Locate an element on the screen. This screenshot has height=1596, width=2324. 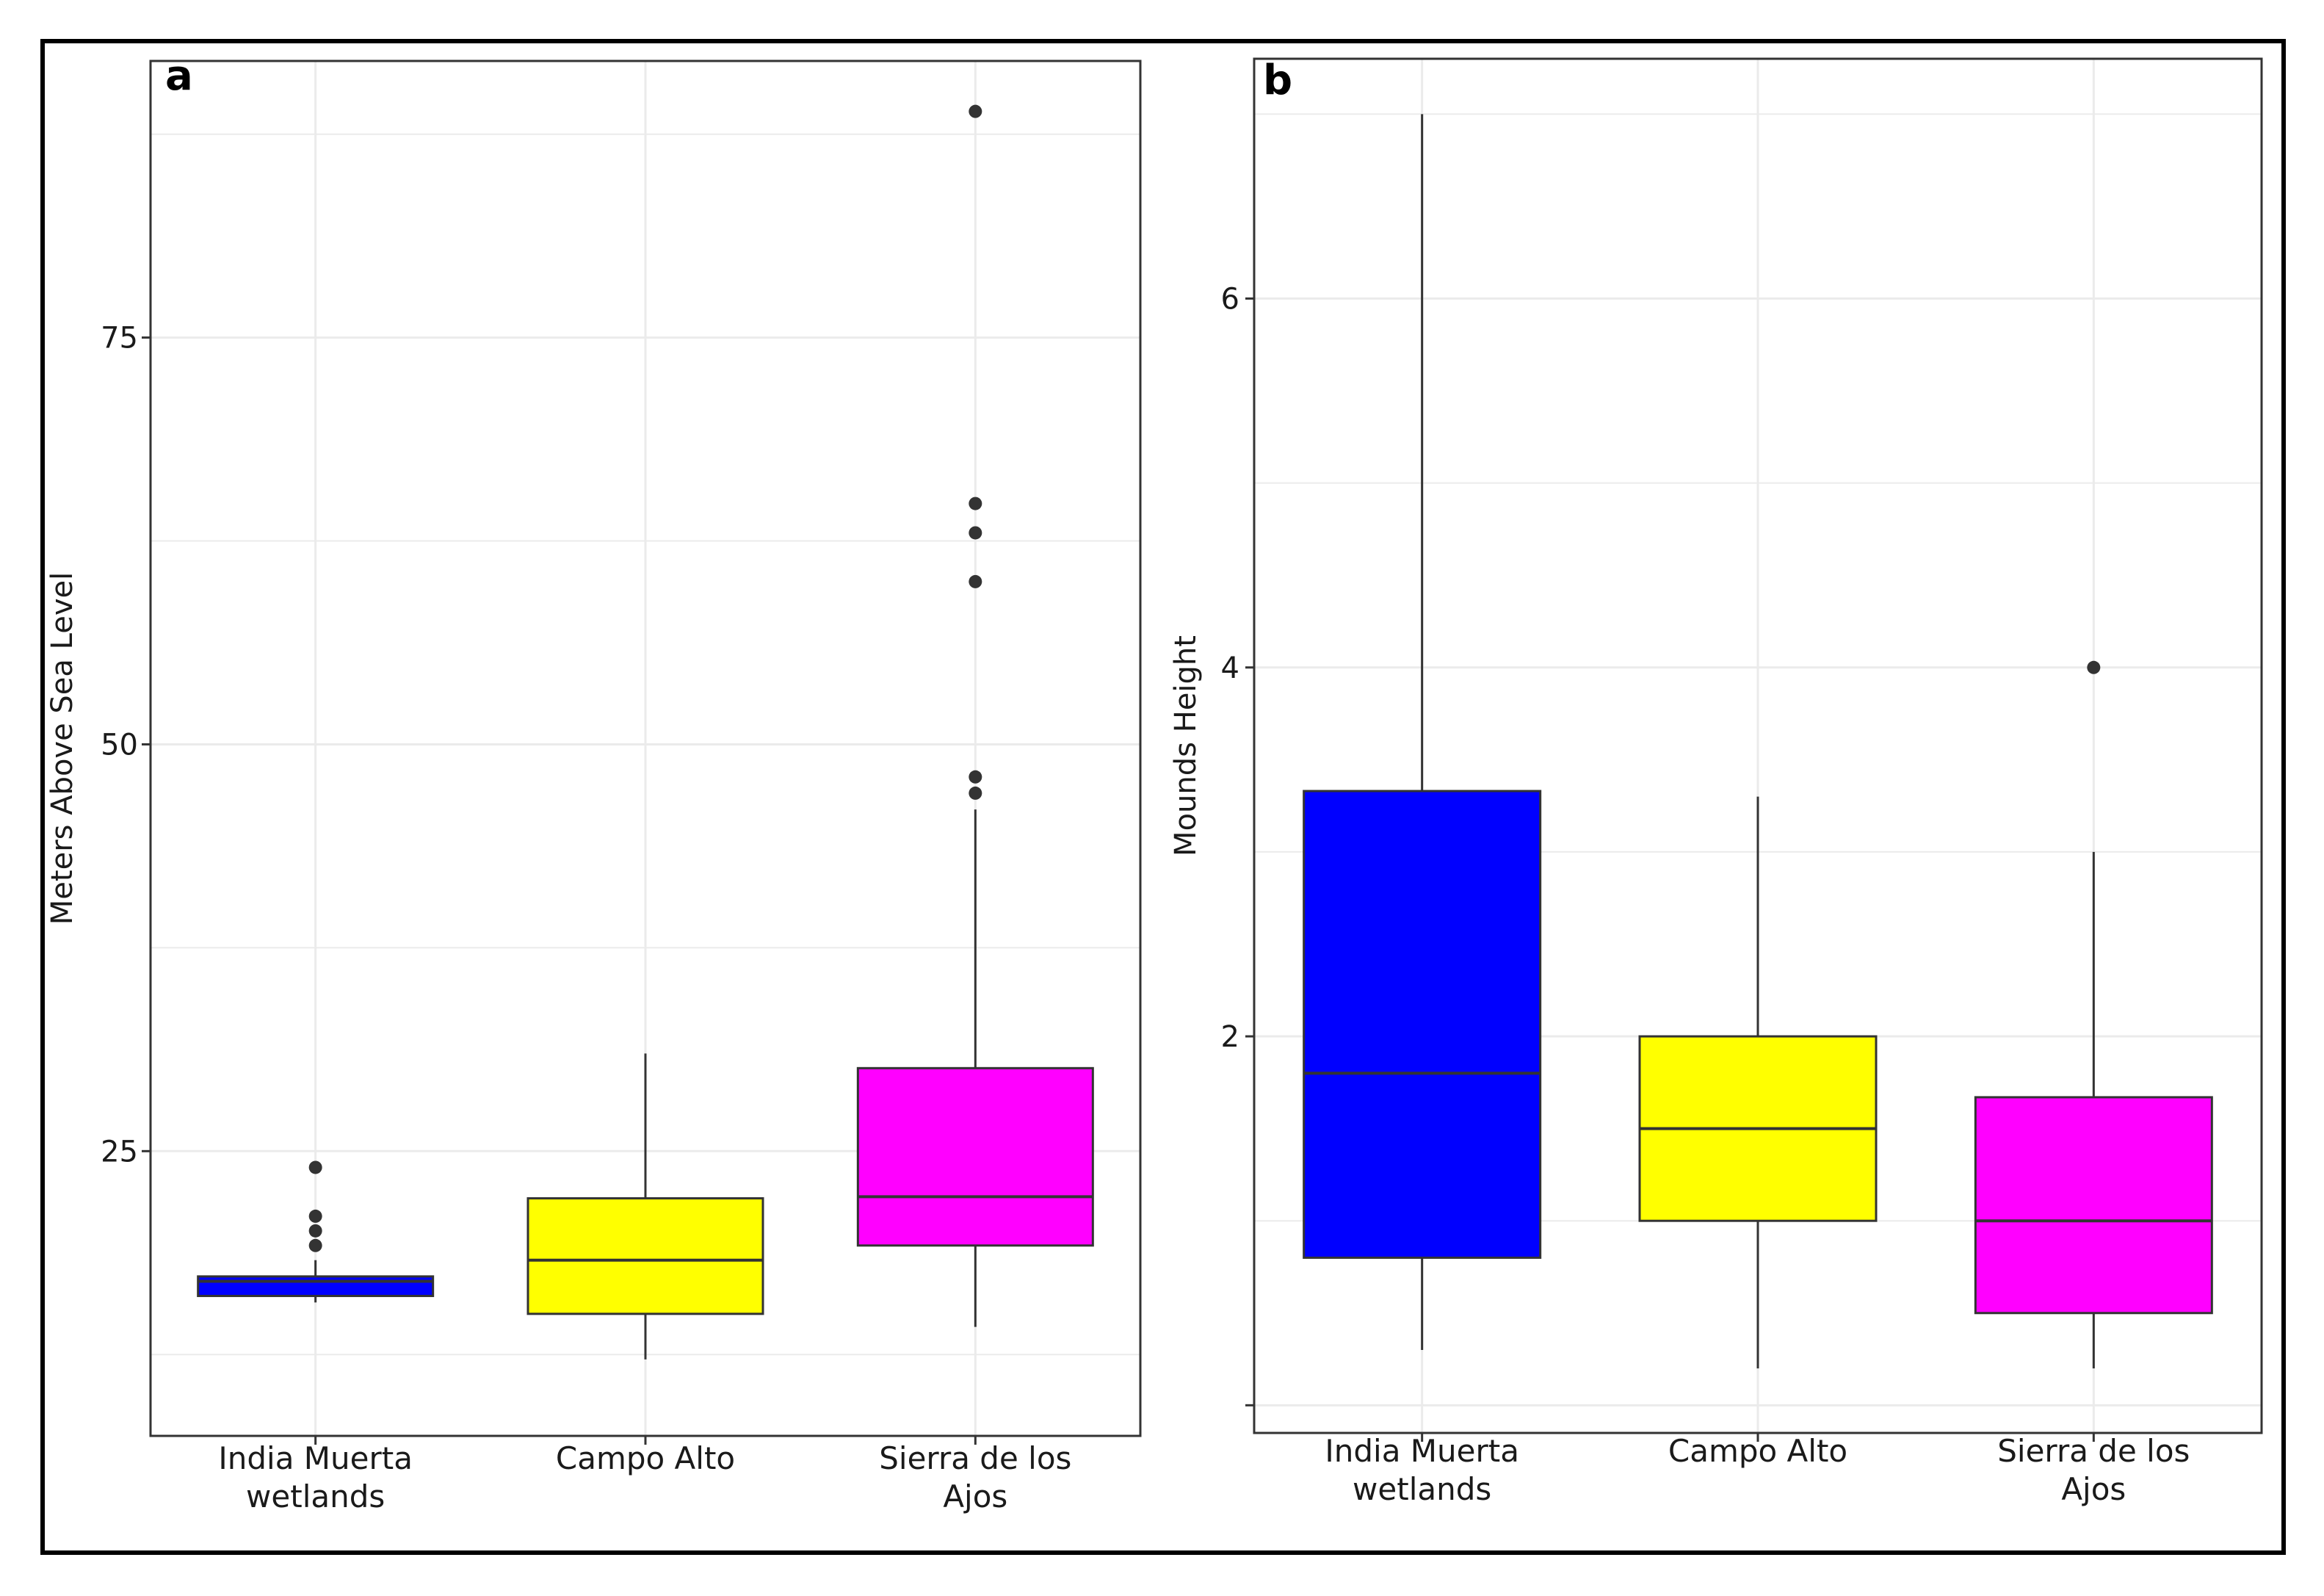
y-tick-label: 50 is located at coordinates (119, 745).